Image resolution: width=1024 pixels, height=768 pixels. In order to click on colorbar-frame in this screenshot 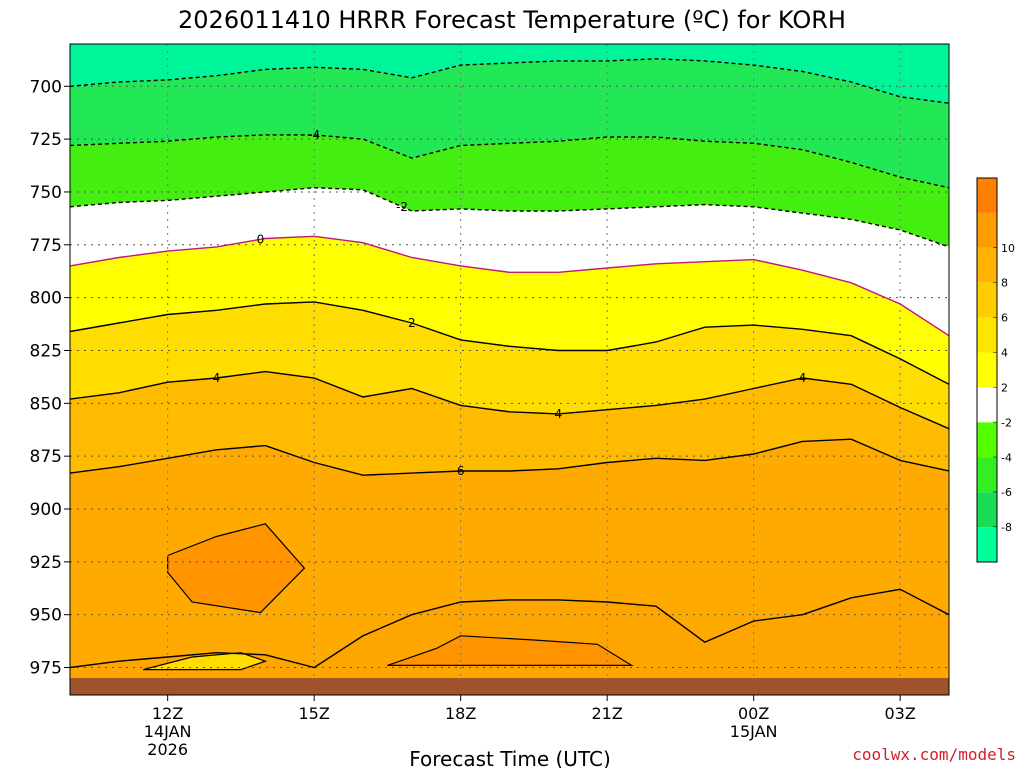, I will do `click(987, 370)`.